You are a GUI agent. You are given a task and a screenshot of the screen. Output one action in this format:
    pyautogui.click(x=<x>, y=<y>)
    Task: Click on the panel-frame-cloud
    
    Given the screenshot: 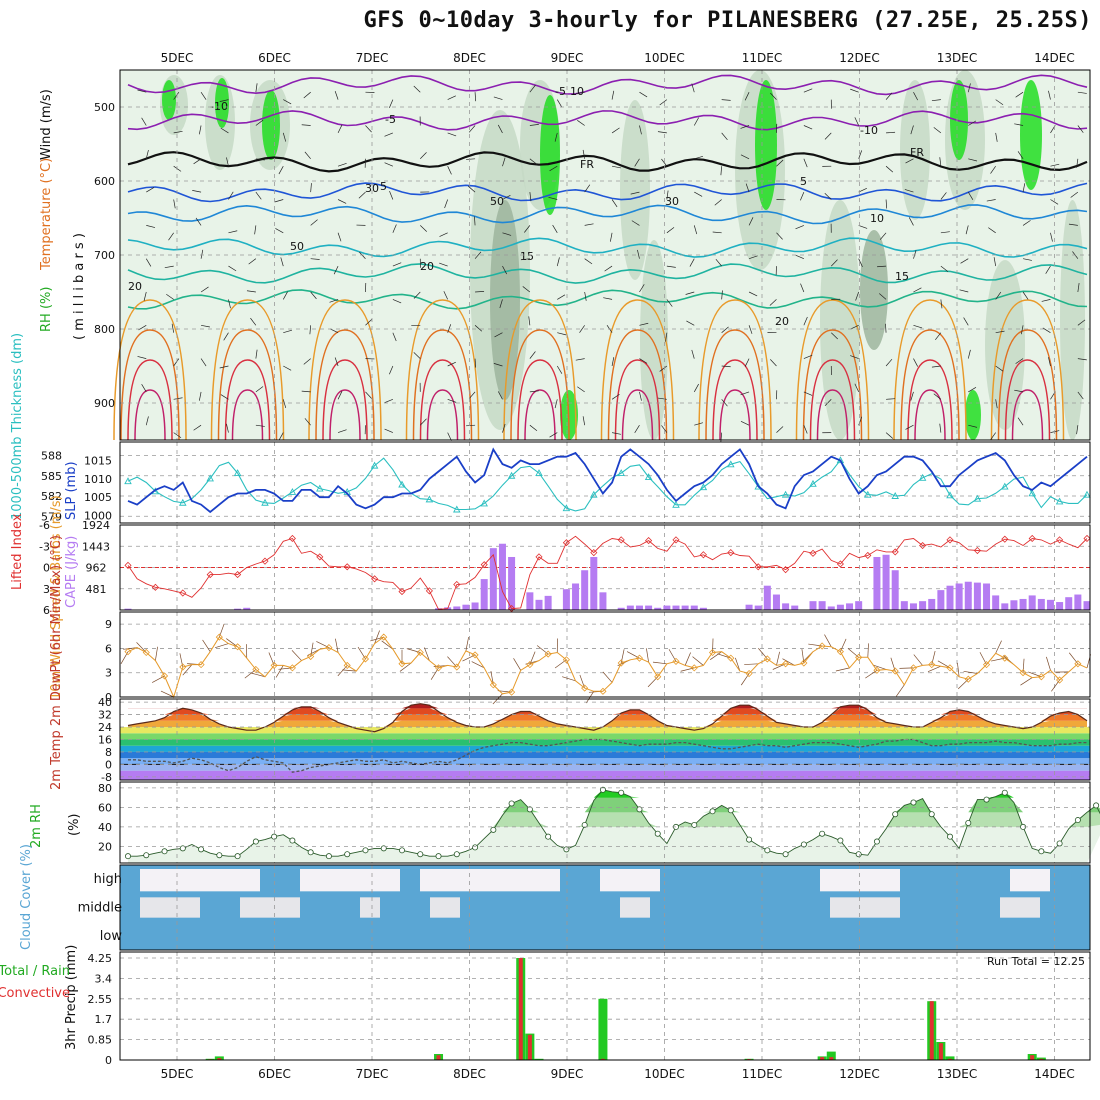 What is the action you would take?
    pyautogui.click(x=605, y=907)
    